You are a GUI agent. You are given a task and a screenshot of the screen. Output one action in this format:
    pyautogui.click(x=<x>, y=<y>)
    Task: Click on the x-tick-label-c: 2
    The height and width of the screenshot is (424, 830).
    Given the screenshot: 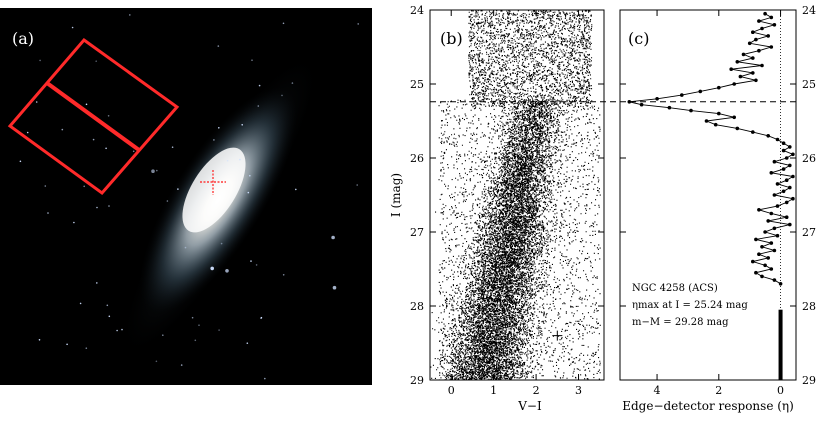 What is the action you would take?
    pyautogui.click(x=718, y=390)
    